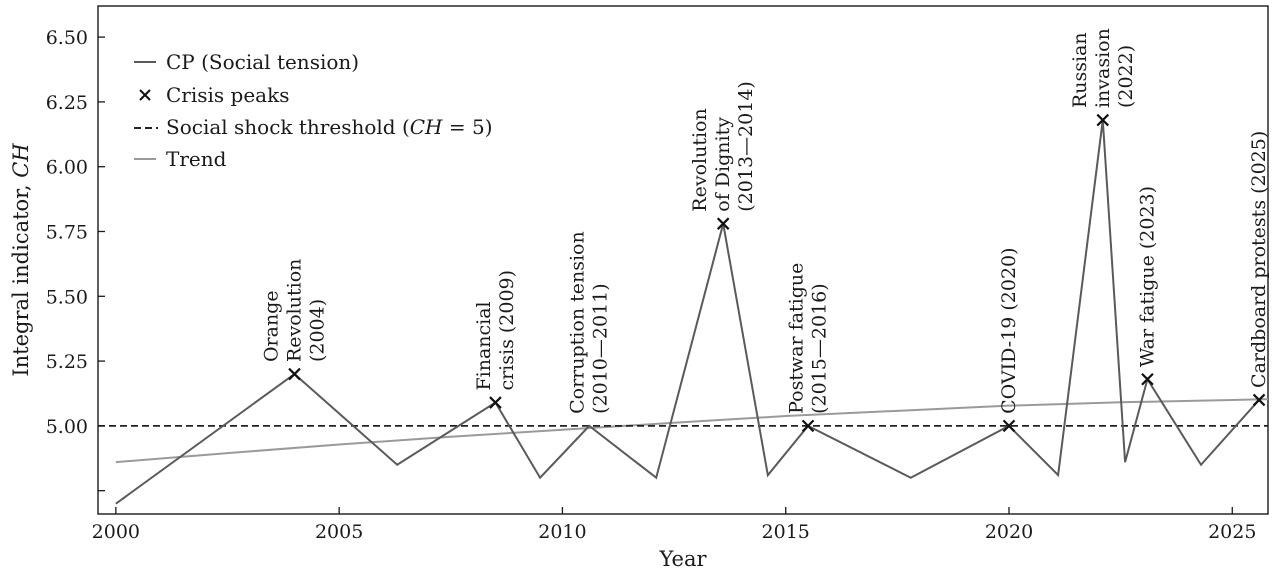 The image size is (1273, 571). Describe the element at coordinates (562, 532) in the screenshot. I see `x-tick-label: 2010` at that location.